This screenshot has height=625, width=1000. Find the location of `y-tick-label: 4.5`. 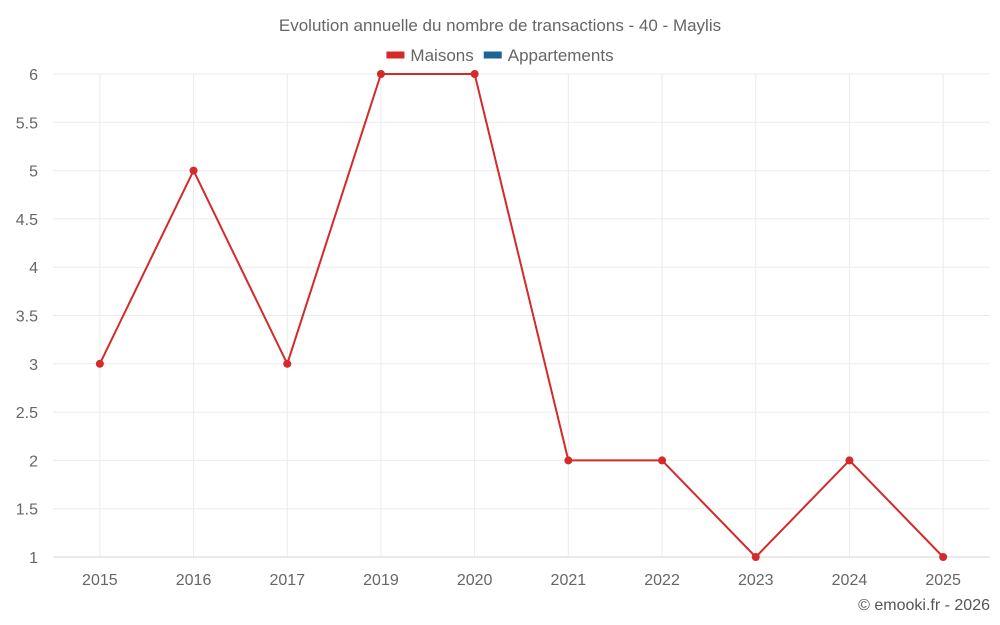

y-tick-label: 4.5 is located at coordinates (27, 220).